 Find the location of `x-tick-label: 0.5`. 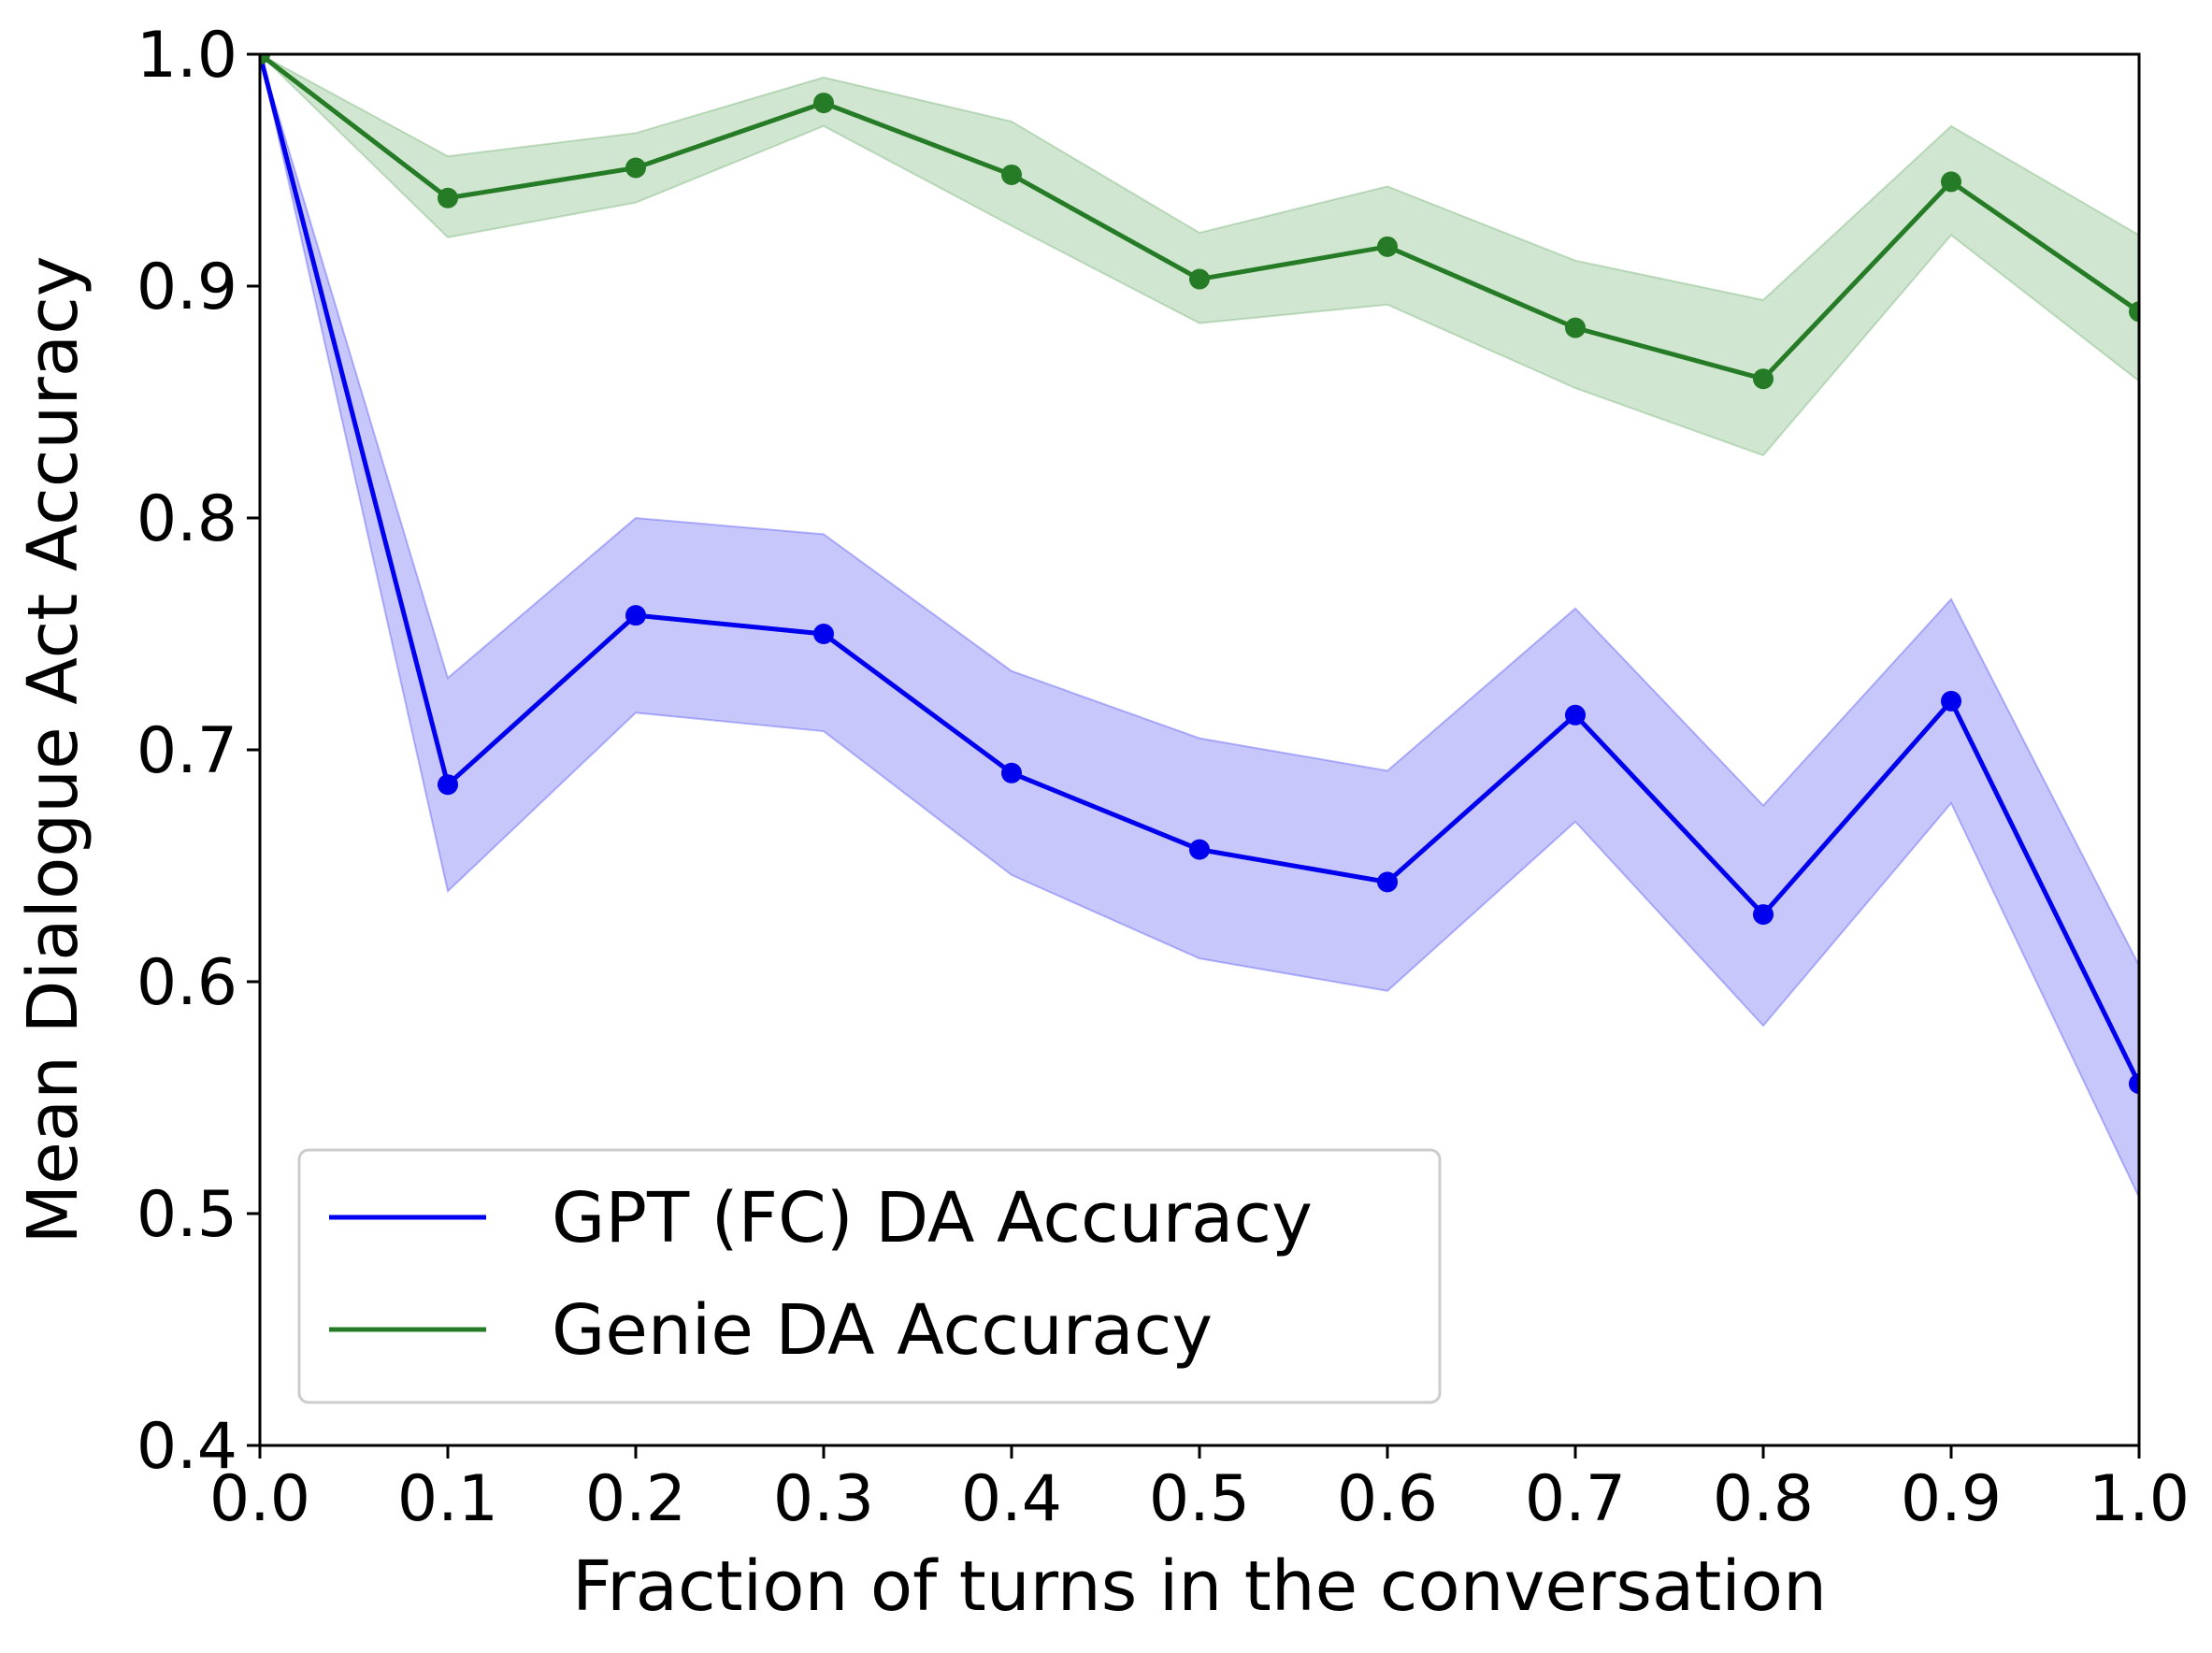

x-tick-label: 0.5 is located at coordinates (1199, 1499).